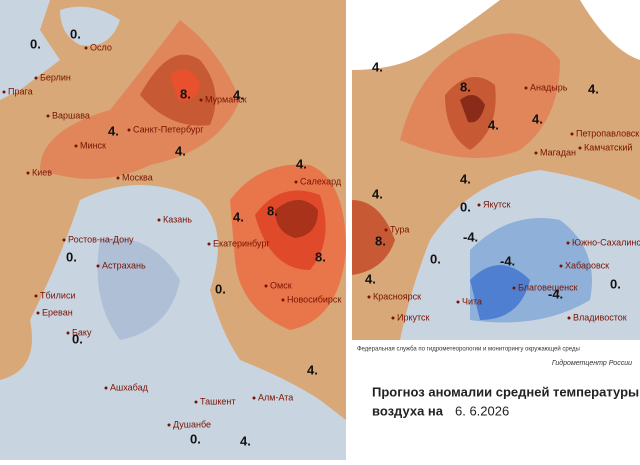  I want to click on city-label: Иркутск, so click(413, 317).